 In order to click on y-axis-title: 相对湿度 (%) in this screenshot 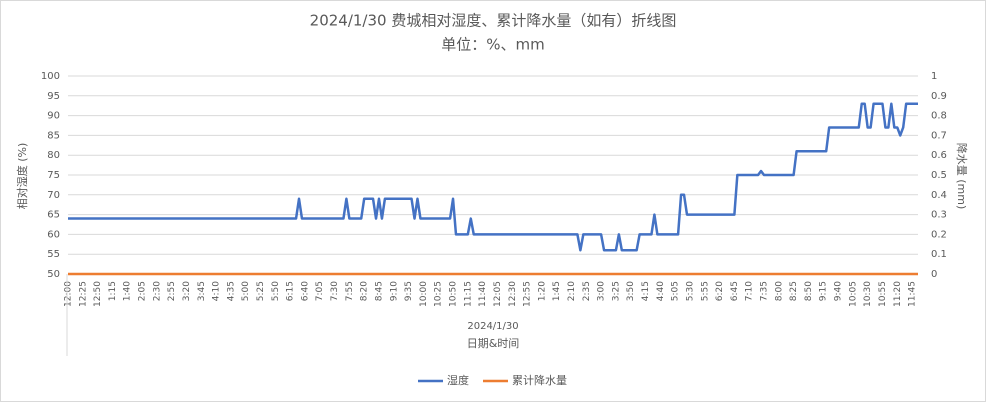, I will do `click(22, 176)`.